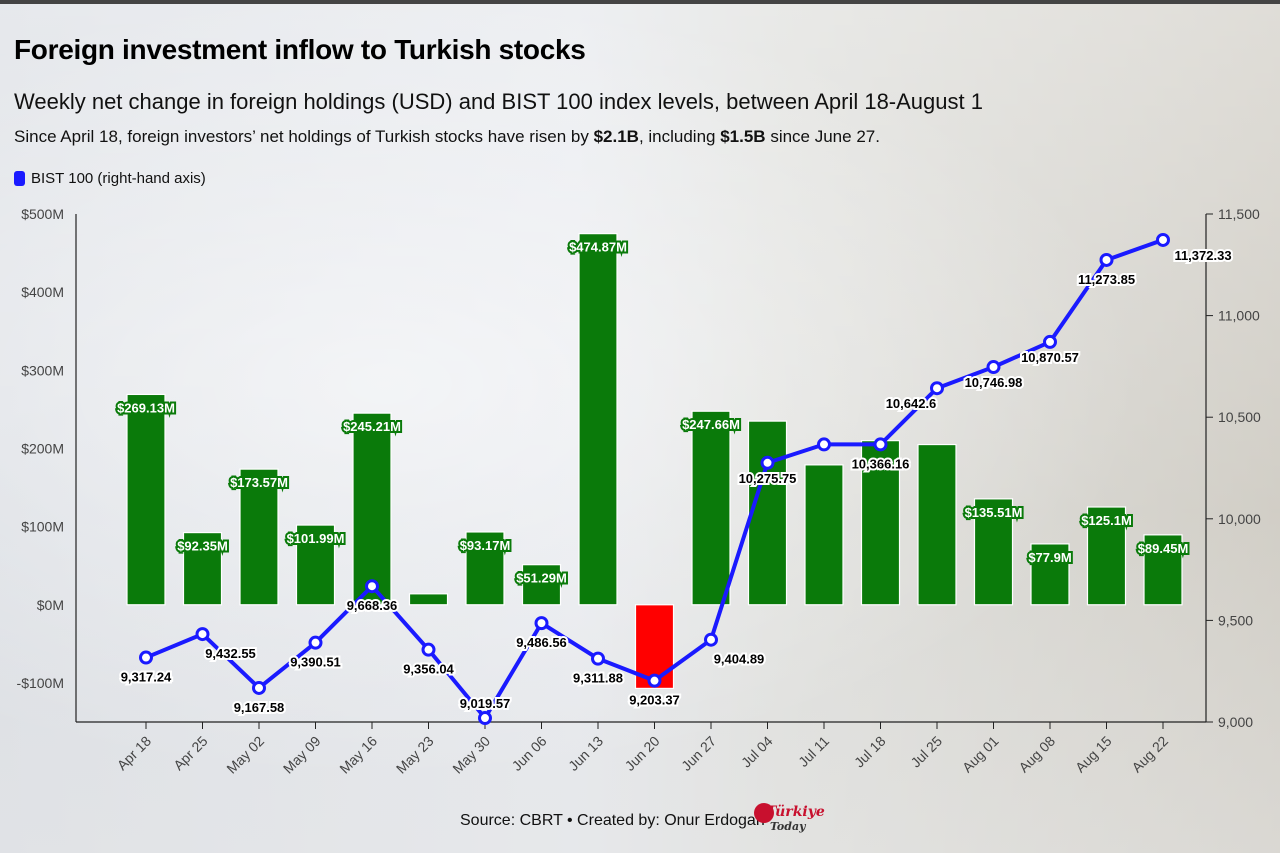 The height and width of the screenshot is (853, 1280). What do you see at coordinates (1163, 548) in the screenshot?
I see `bar-label: $89.45M` at bounding box center [1163, 548].